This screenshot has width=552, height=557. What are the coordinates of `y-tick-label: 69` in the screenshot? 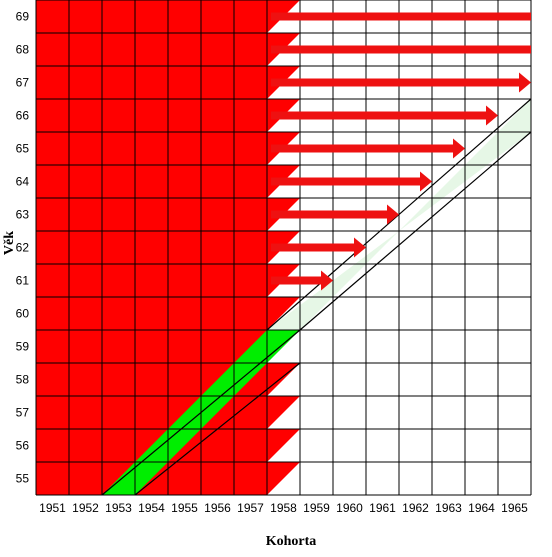 It's located at (23, 17).